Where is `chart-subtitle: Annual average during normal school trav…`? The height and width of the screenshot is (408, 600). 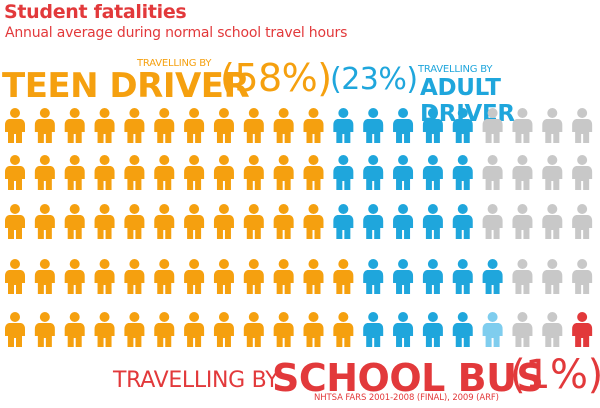 chart-subtitle: Annual average during normal school trav… is located at coordinates (176, 33).